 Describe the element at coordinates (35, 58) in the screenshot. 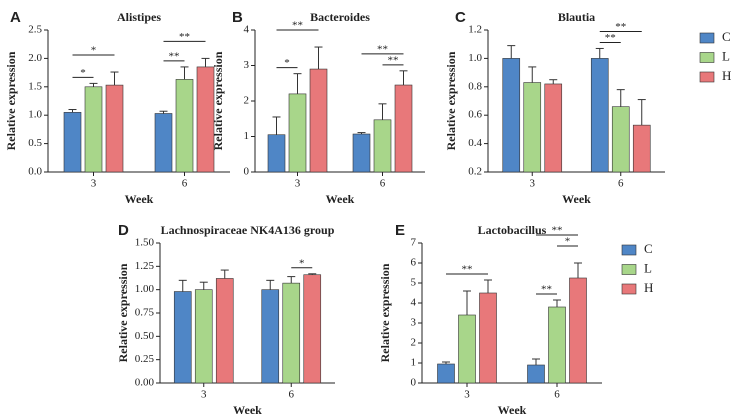

I see `y-tick-label: 2.0` at that location.